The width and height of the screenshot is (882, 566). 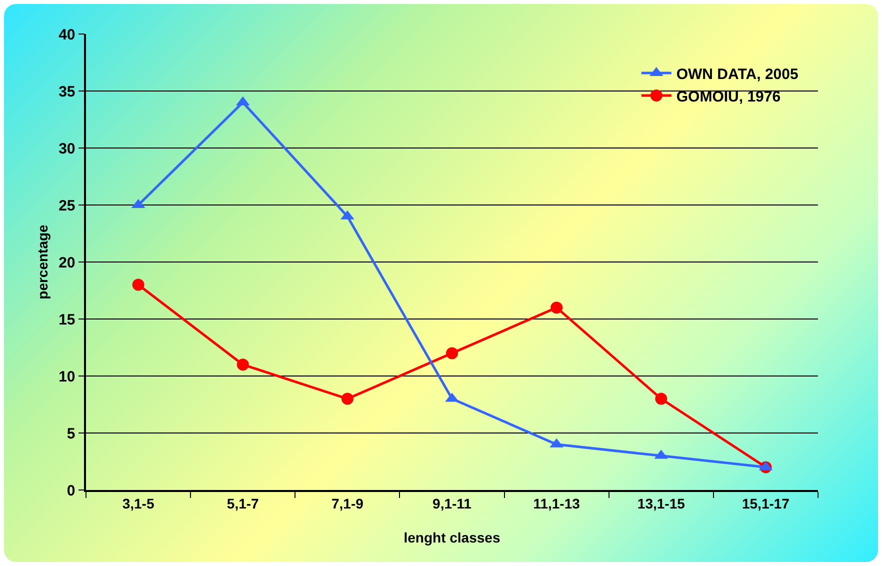 I want to click on y-tick-label: 0, so click(x=71, y=491).